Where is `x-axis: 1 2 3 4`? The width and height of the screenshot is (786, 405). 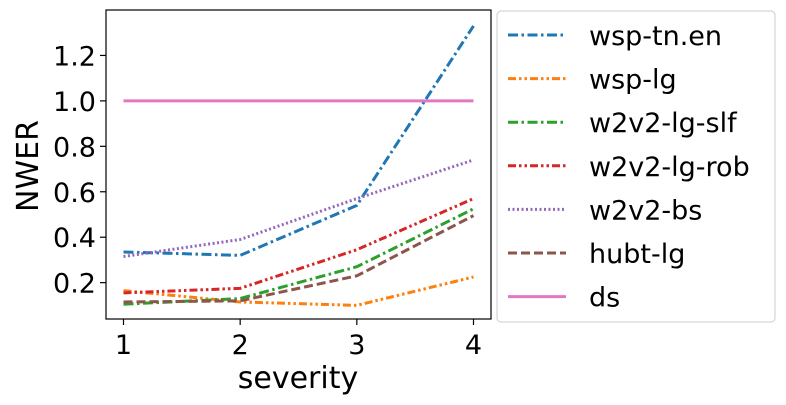
x-axis: 1 2 3 4 is located at coordinates (298, 340).